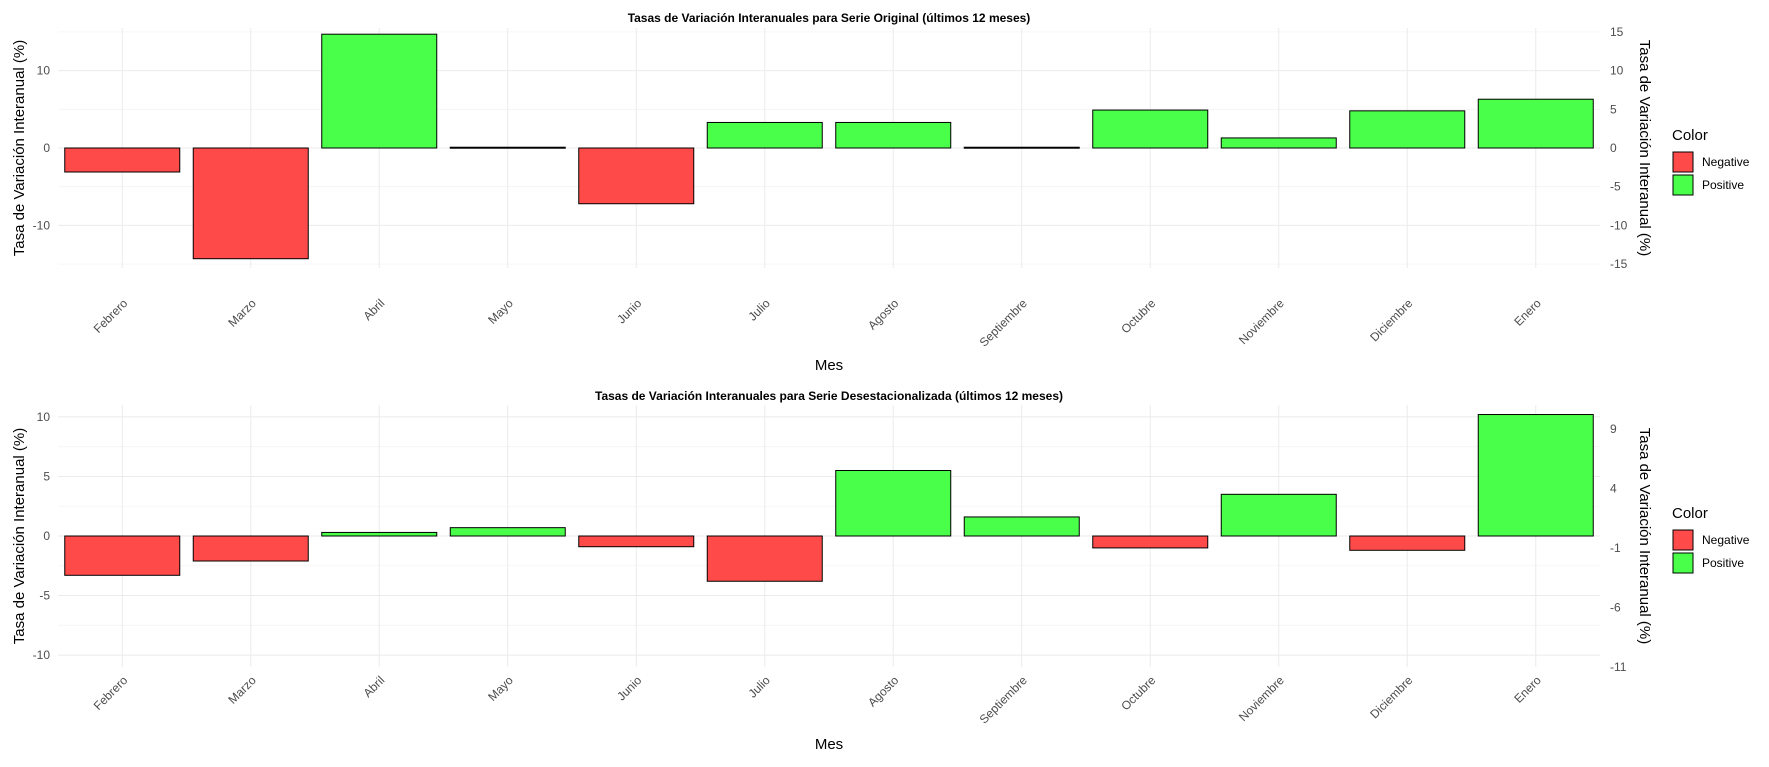 Image resolution: width=1769 pixels, height=767 pixels. Describe the element at coordinates (46, 476) in the screenshot. I see `y-tick-label-left: 5` at that location.